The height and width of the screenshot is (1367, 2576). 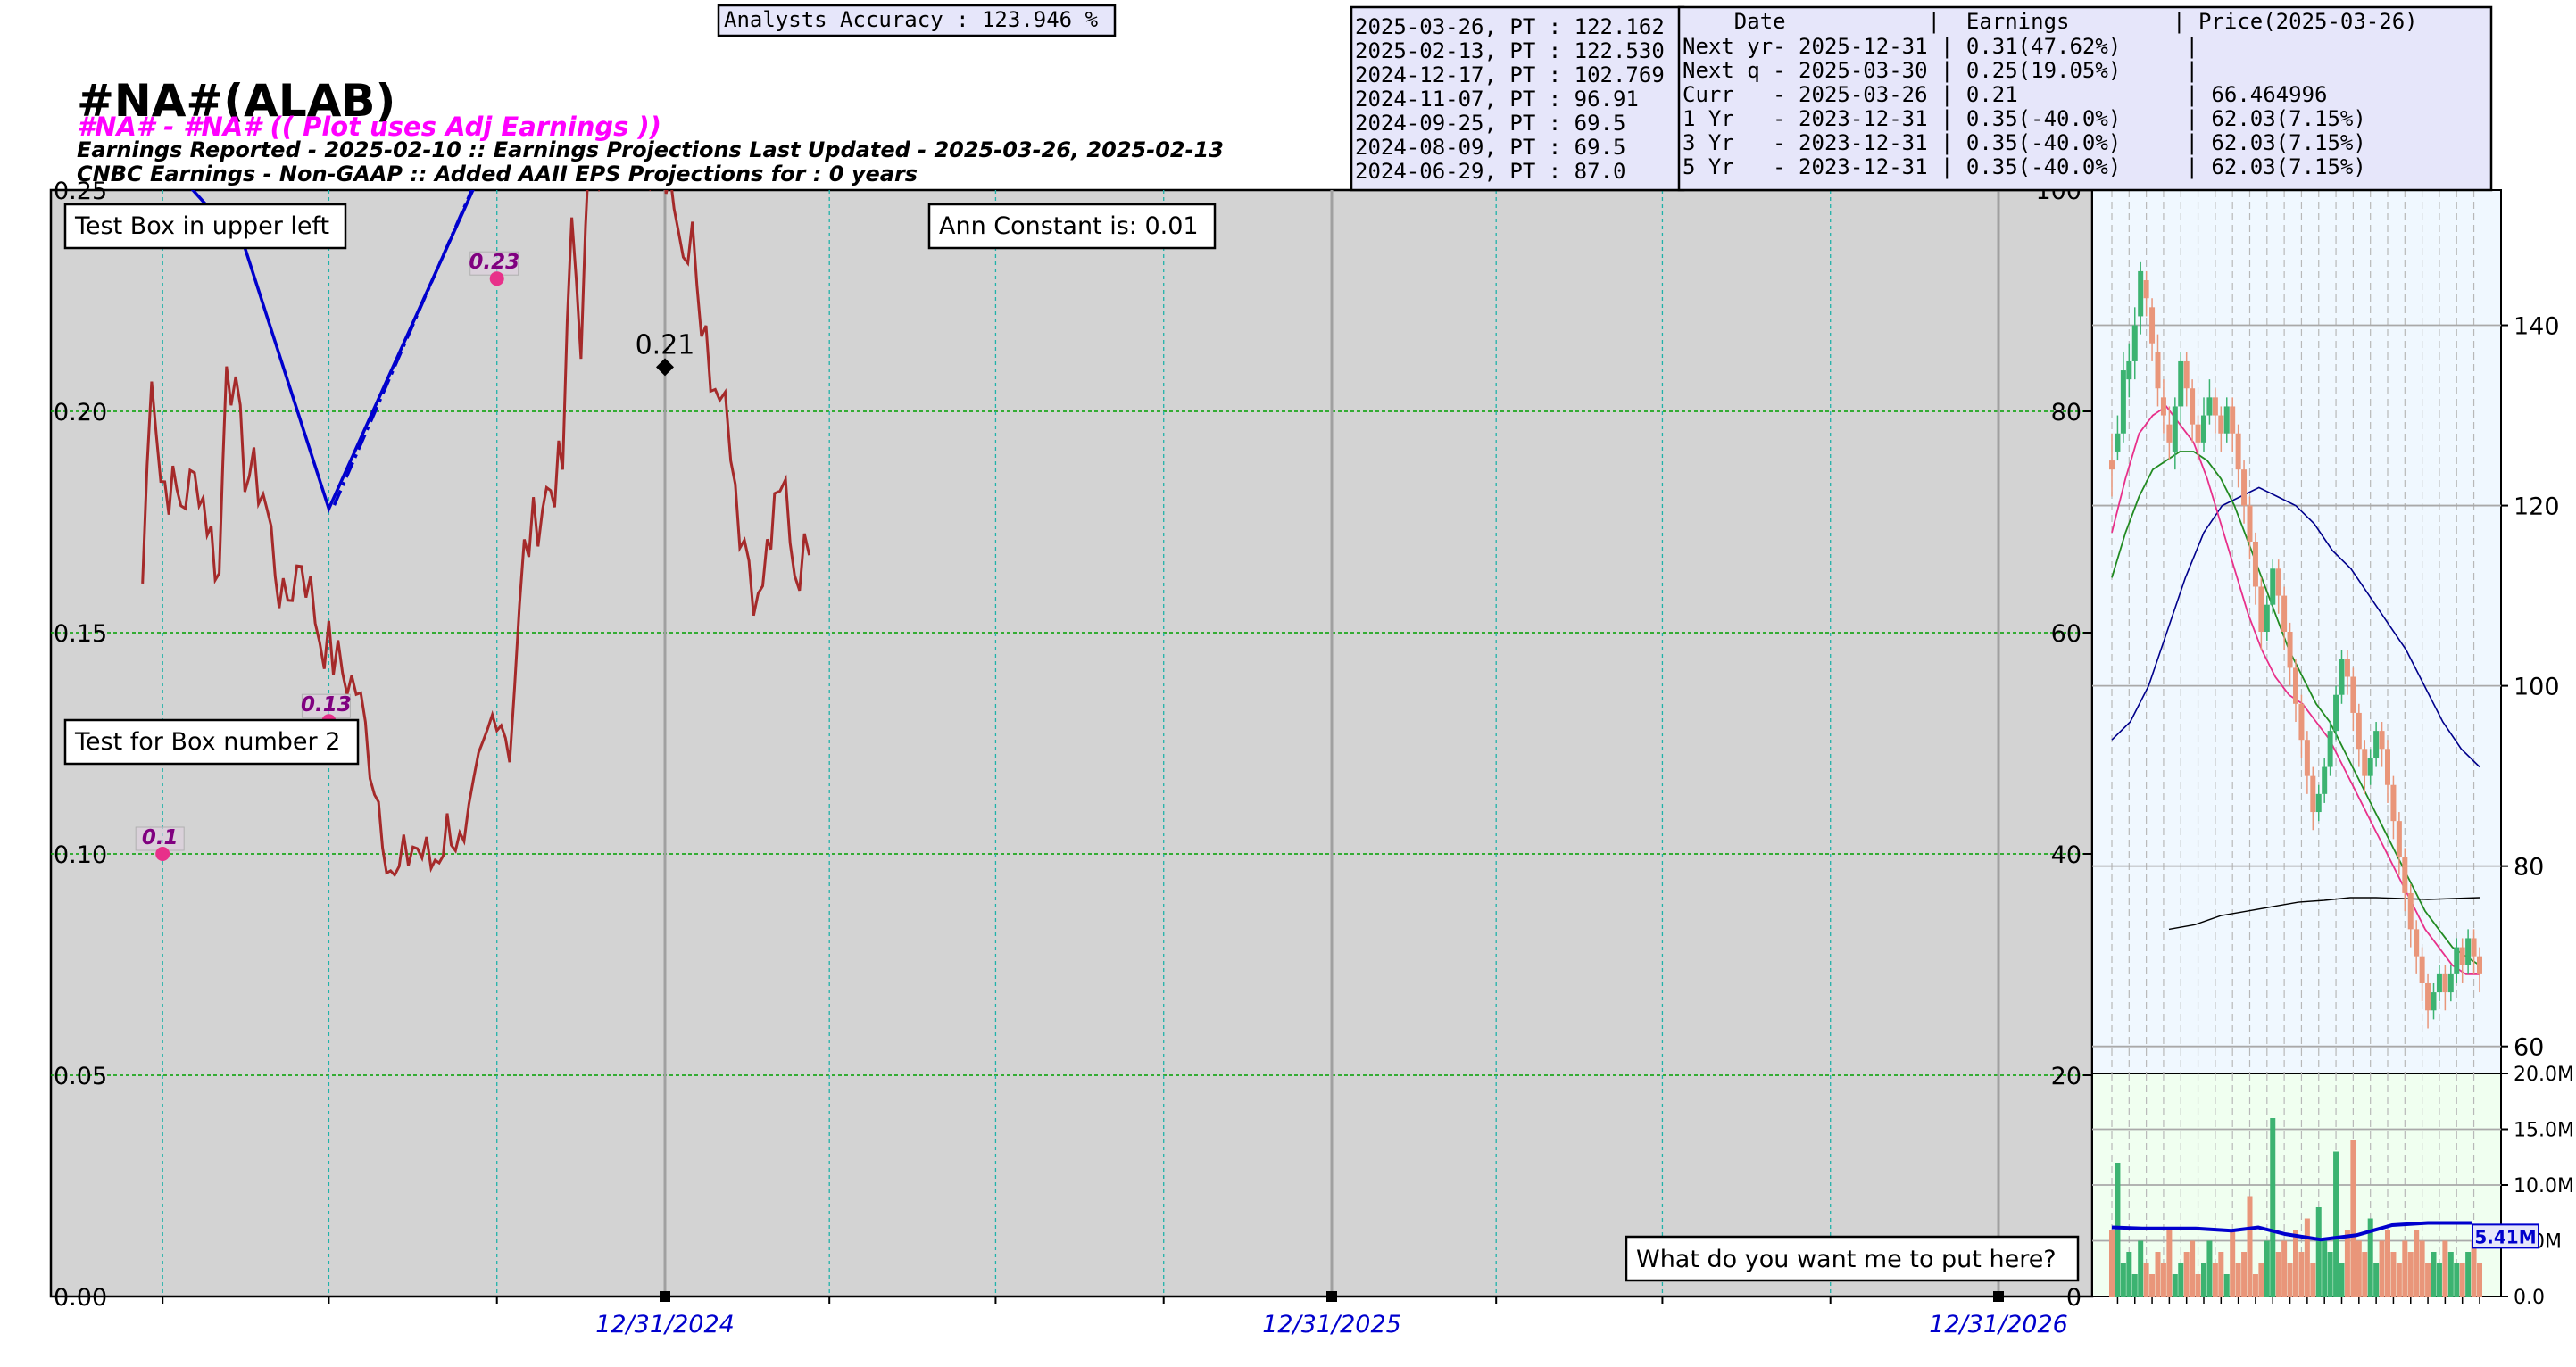 I want to click on volume-series, so click(x=2296, y=1207).